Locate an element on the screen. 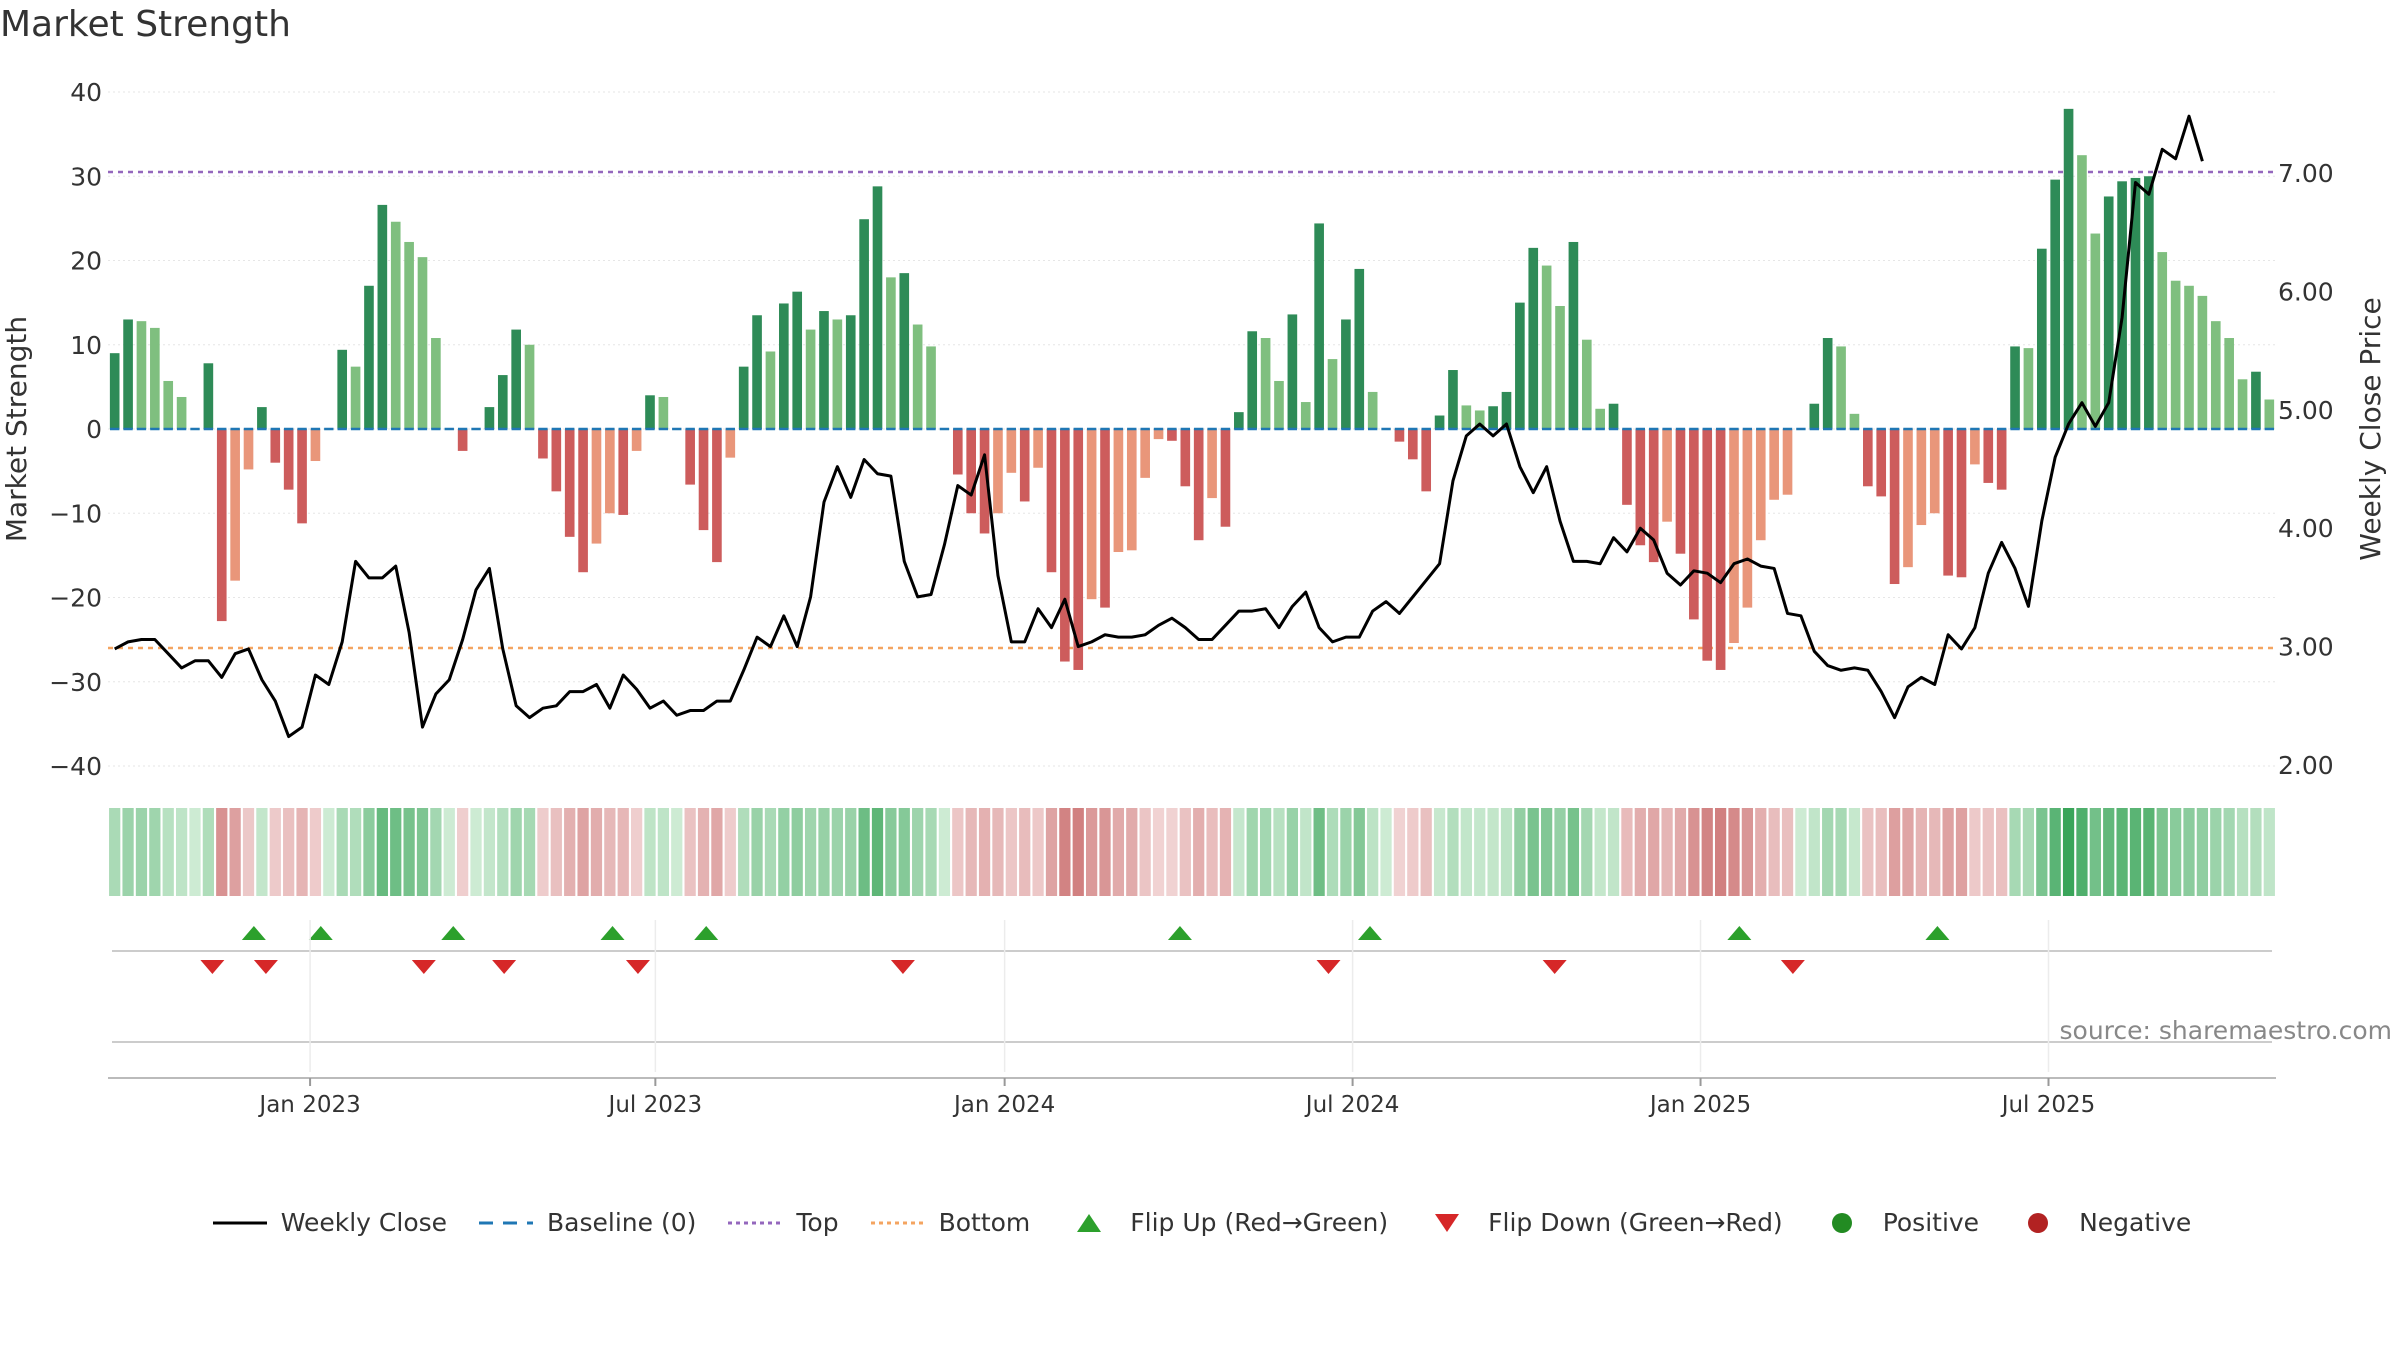 This screenshot has height=1350, width=2400. strength-strip is located at coordinates (1192, 852).